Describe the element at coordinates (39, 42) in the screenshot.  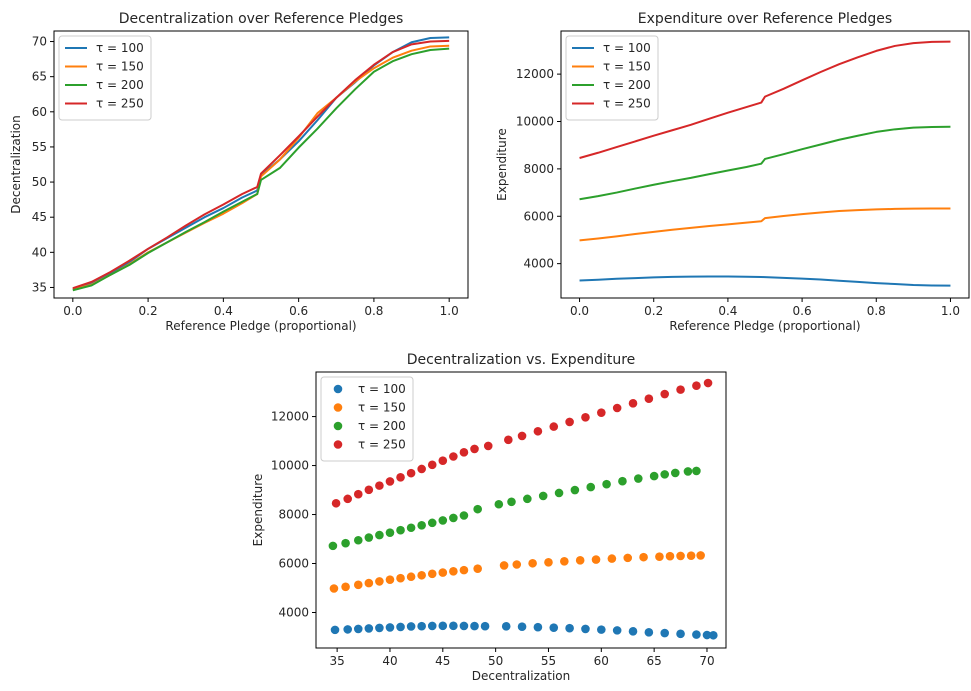
I see `y-tick-label: 70` at that location.